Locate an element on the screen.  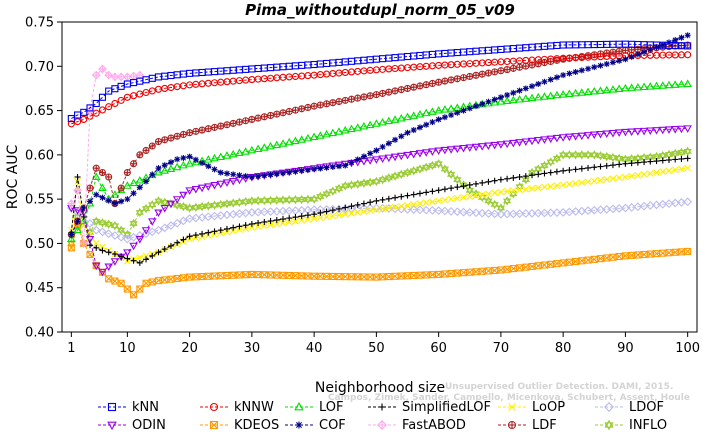
chart-title: Pima_withoutdupl_norm_05_v09 is located at coordinates (380, 10).